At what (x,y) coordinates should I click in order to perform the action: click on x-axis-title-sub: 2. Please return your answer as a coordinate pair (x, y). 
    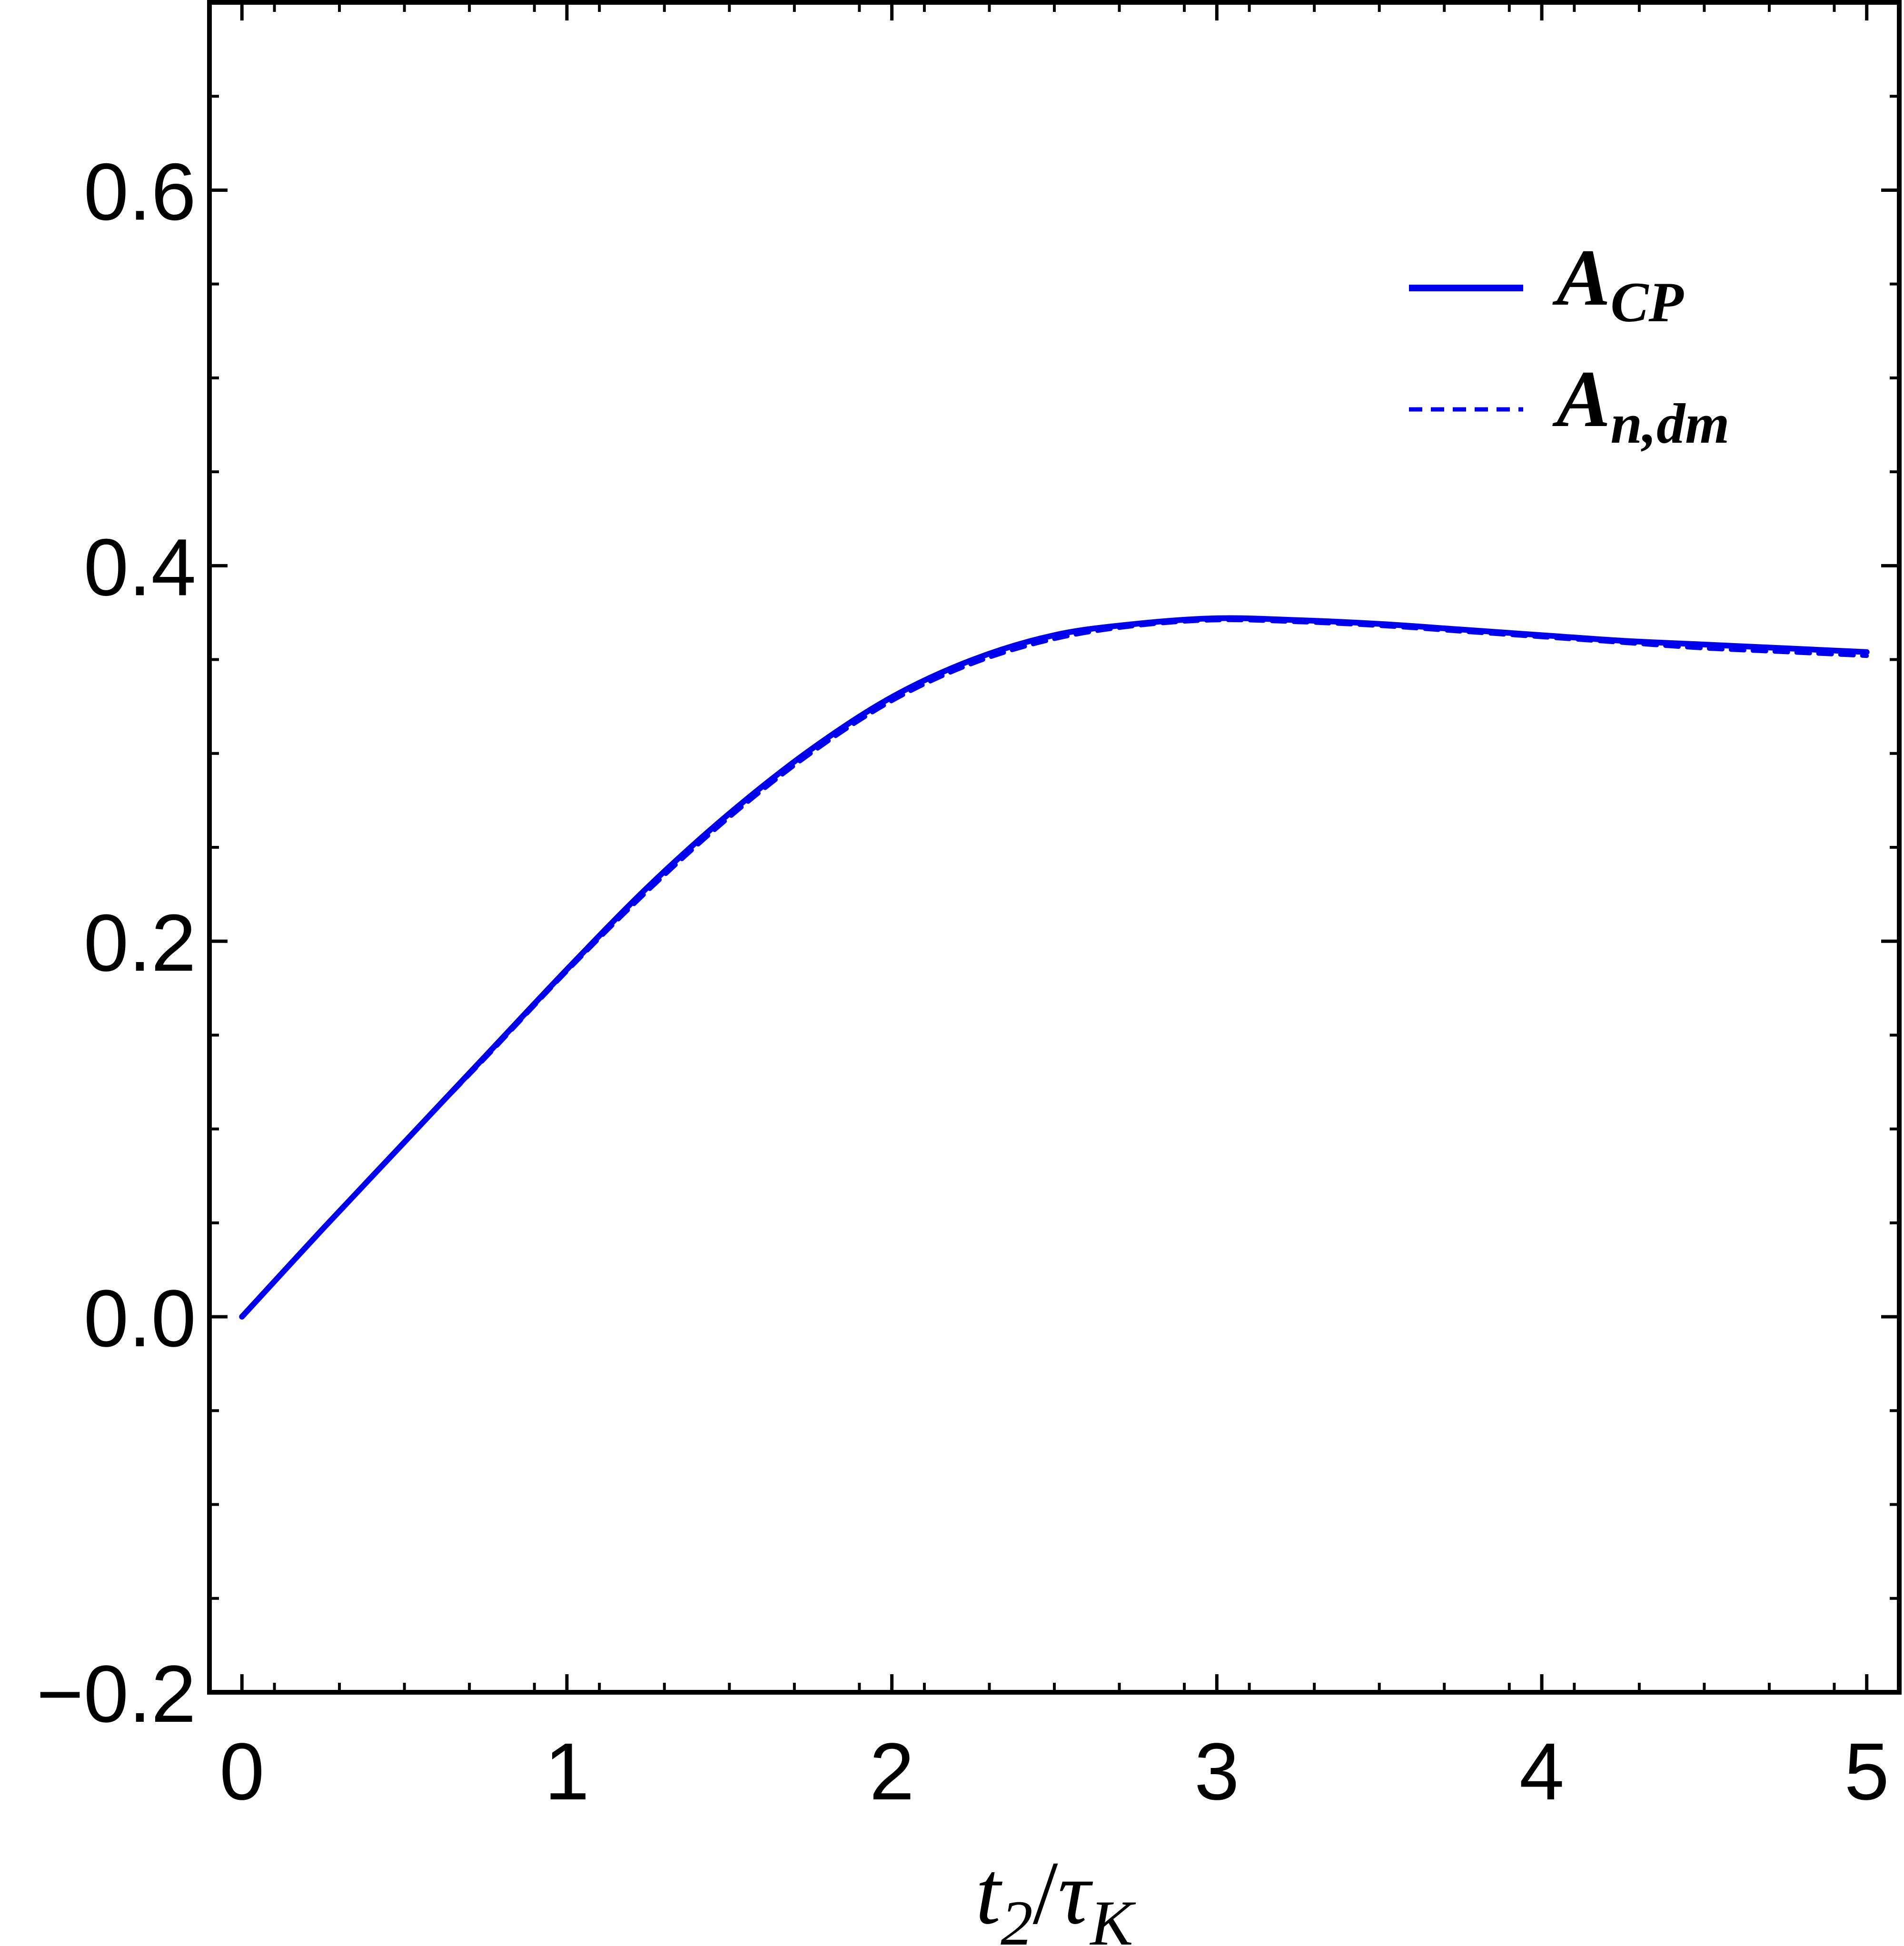
    Looking at the image, I should click on (1017, 1917).